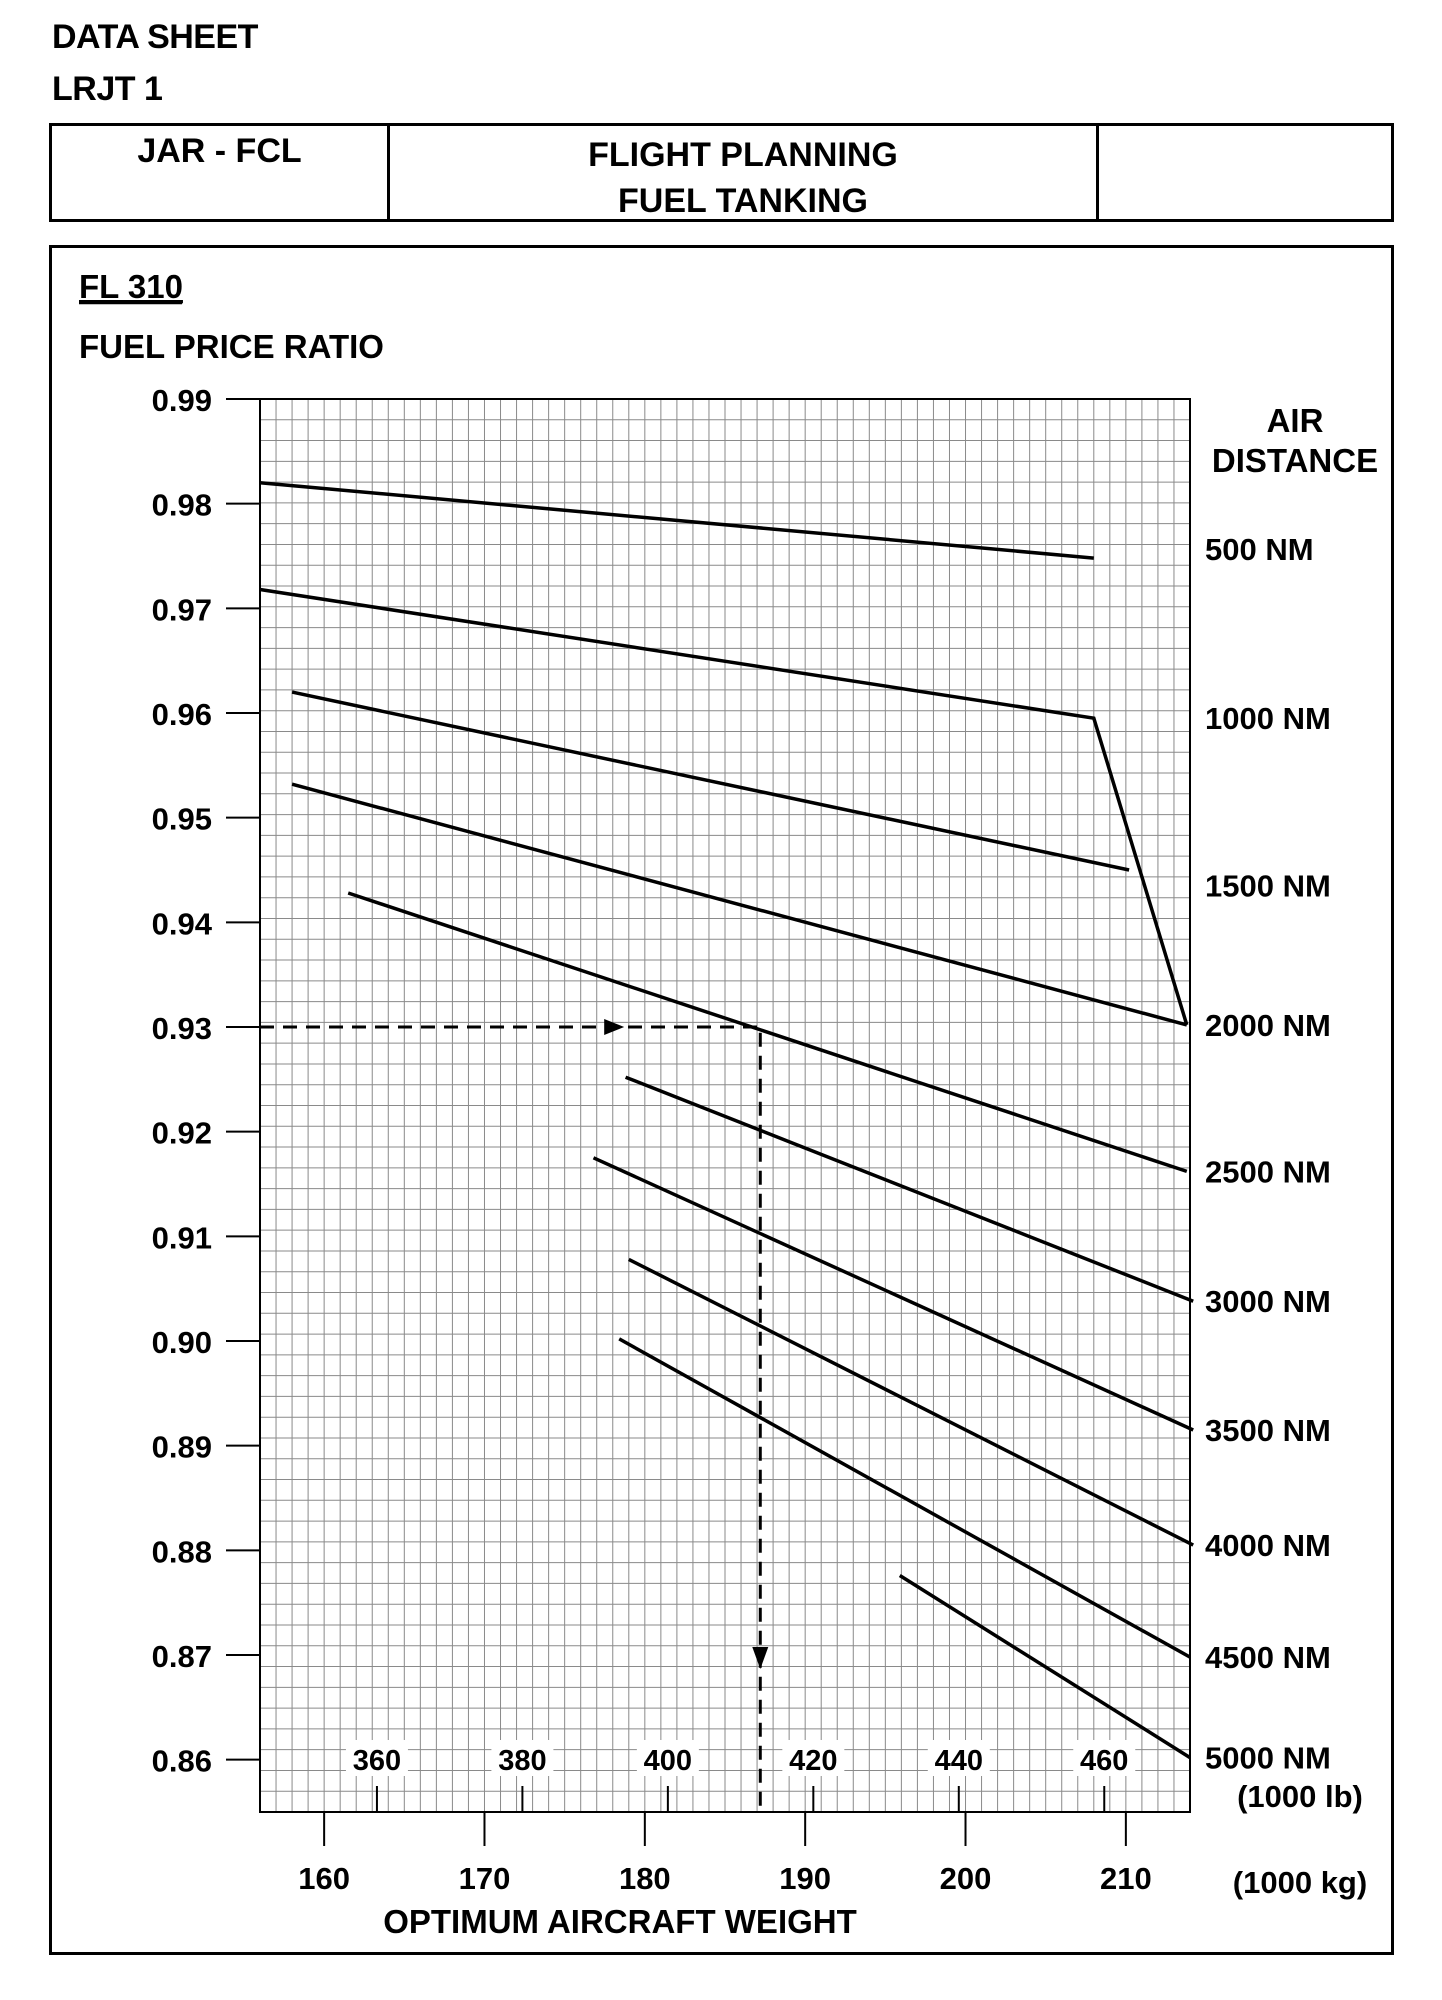 The width and height of the screenshot is (1442, 2000). Describe the element at coordinates (182, 1761) in the screenshot. I see `y-tick-label: 0.86` at that location.